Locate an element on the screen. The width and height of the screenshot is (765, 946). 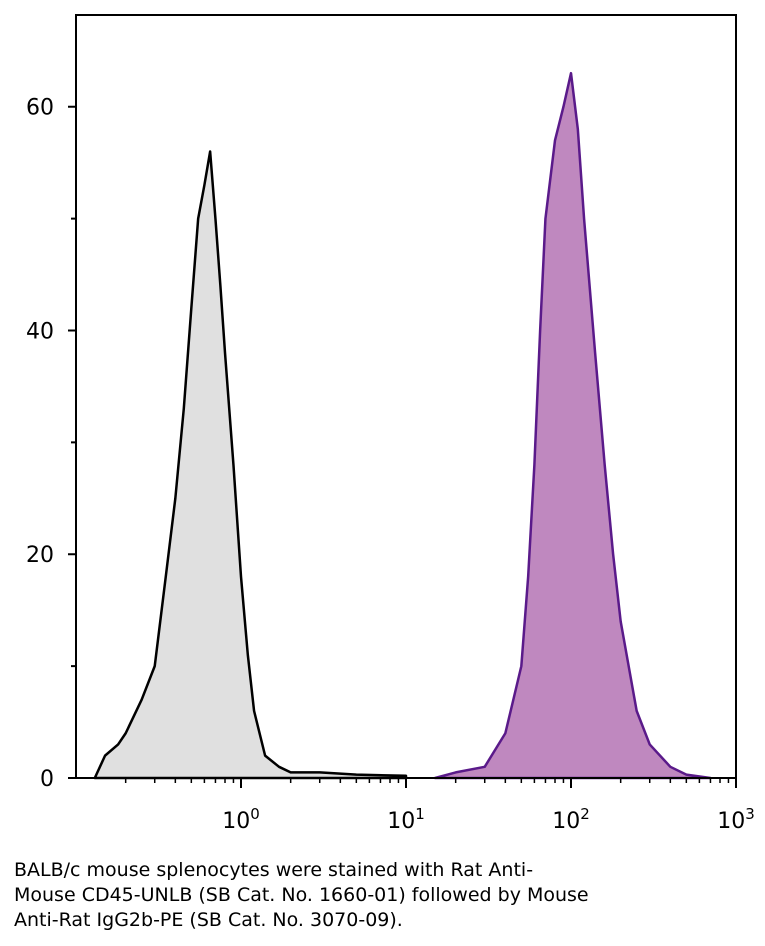
y-tick-label: 40 is located at coordinates (40, 331).